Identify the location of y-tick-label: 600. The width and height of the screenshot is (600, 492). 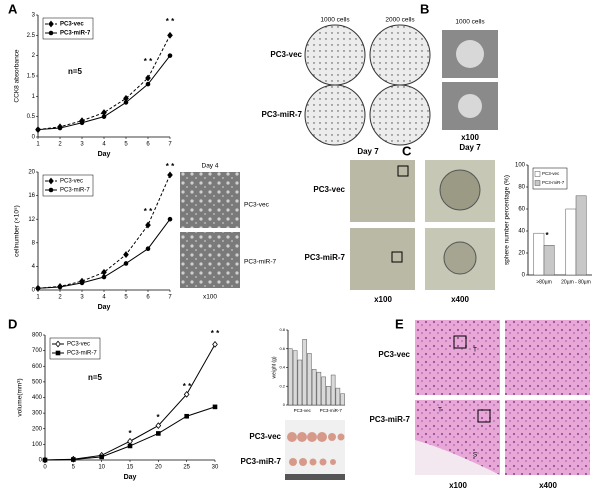
(37, 367).